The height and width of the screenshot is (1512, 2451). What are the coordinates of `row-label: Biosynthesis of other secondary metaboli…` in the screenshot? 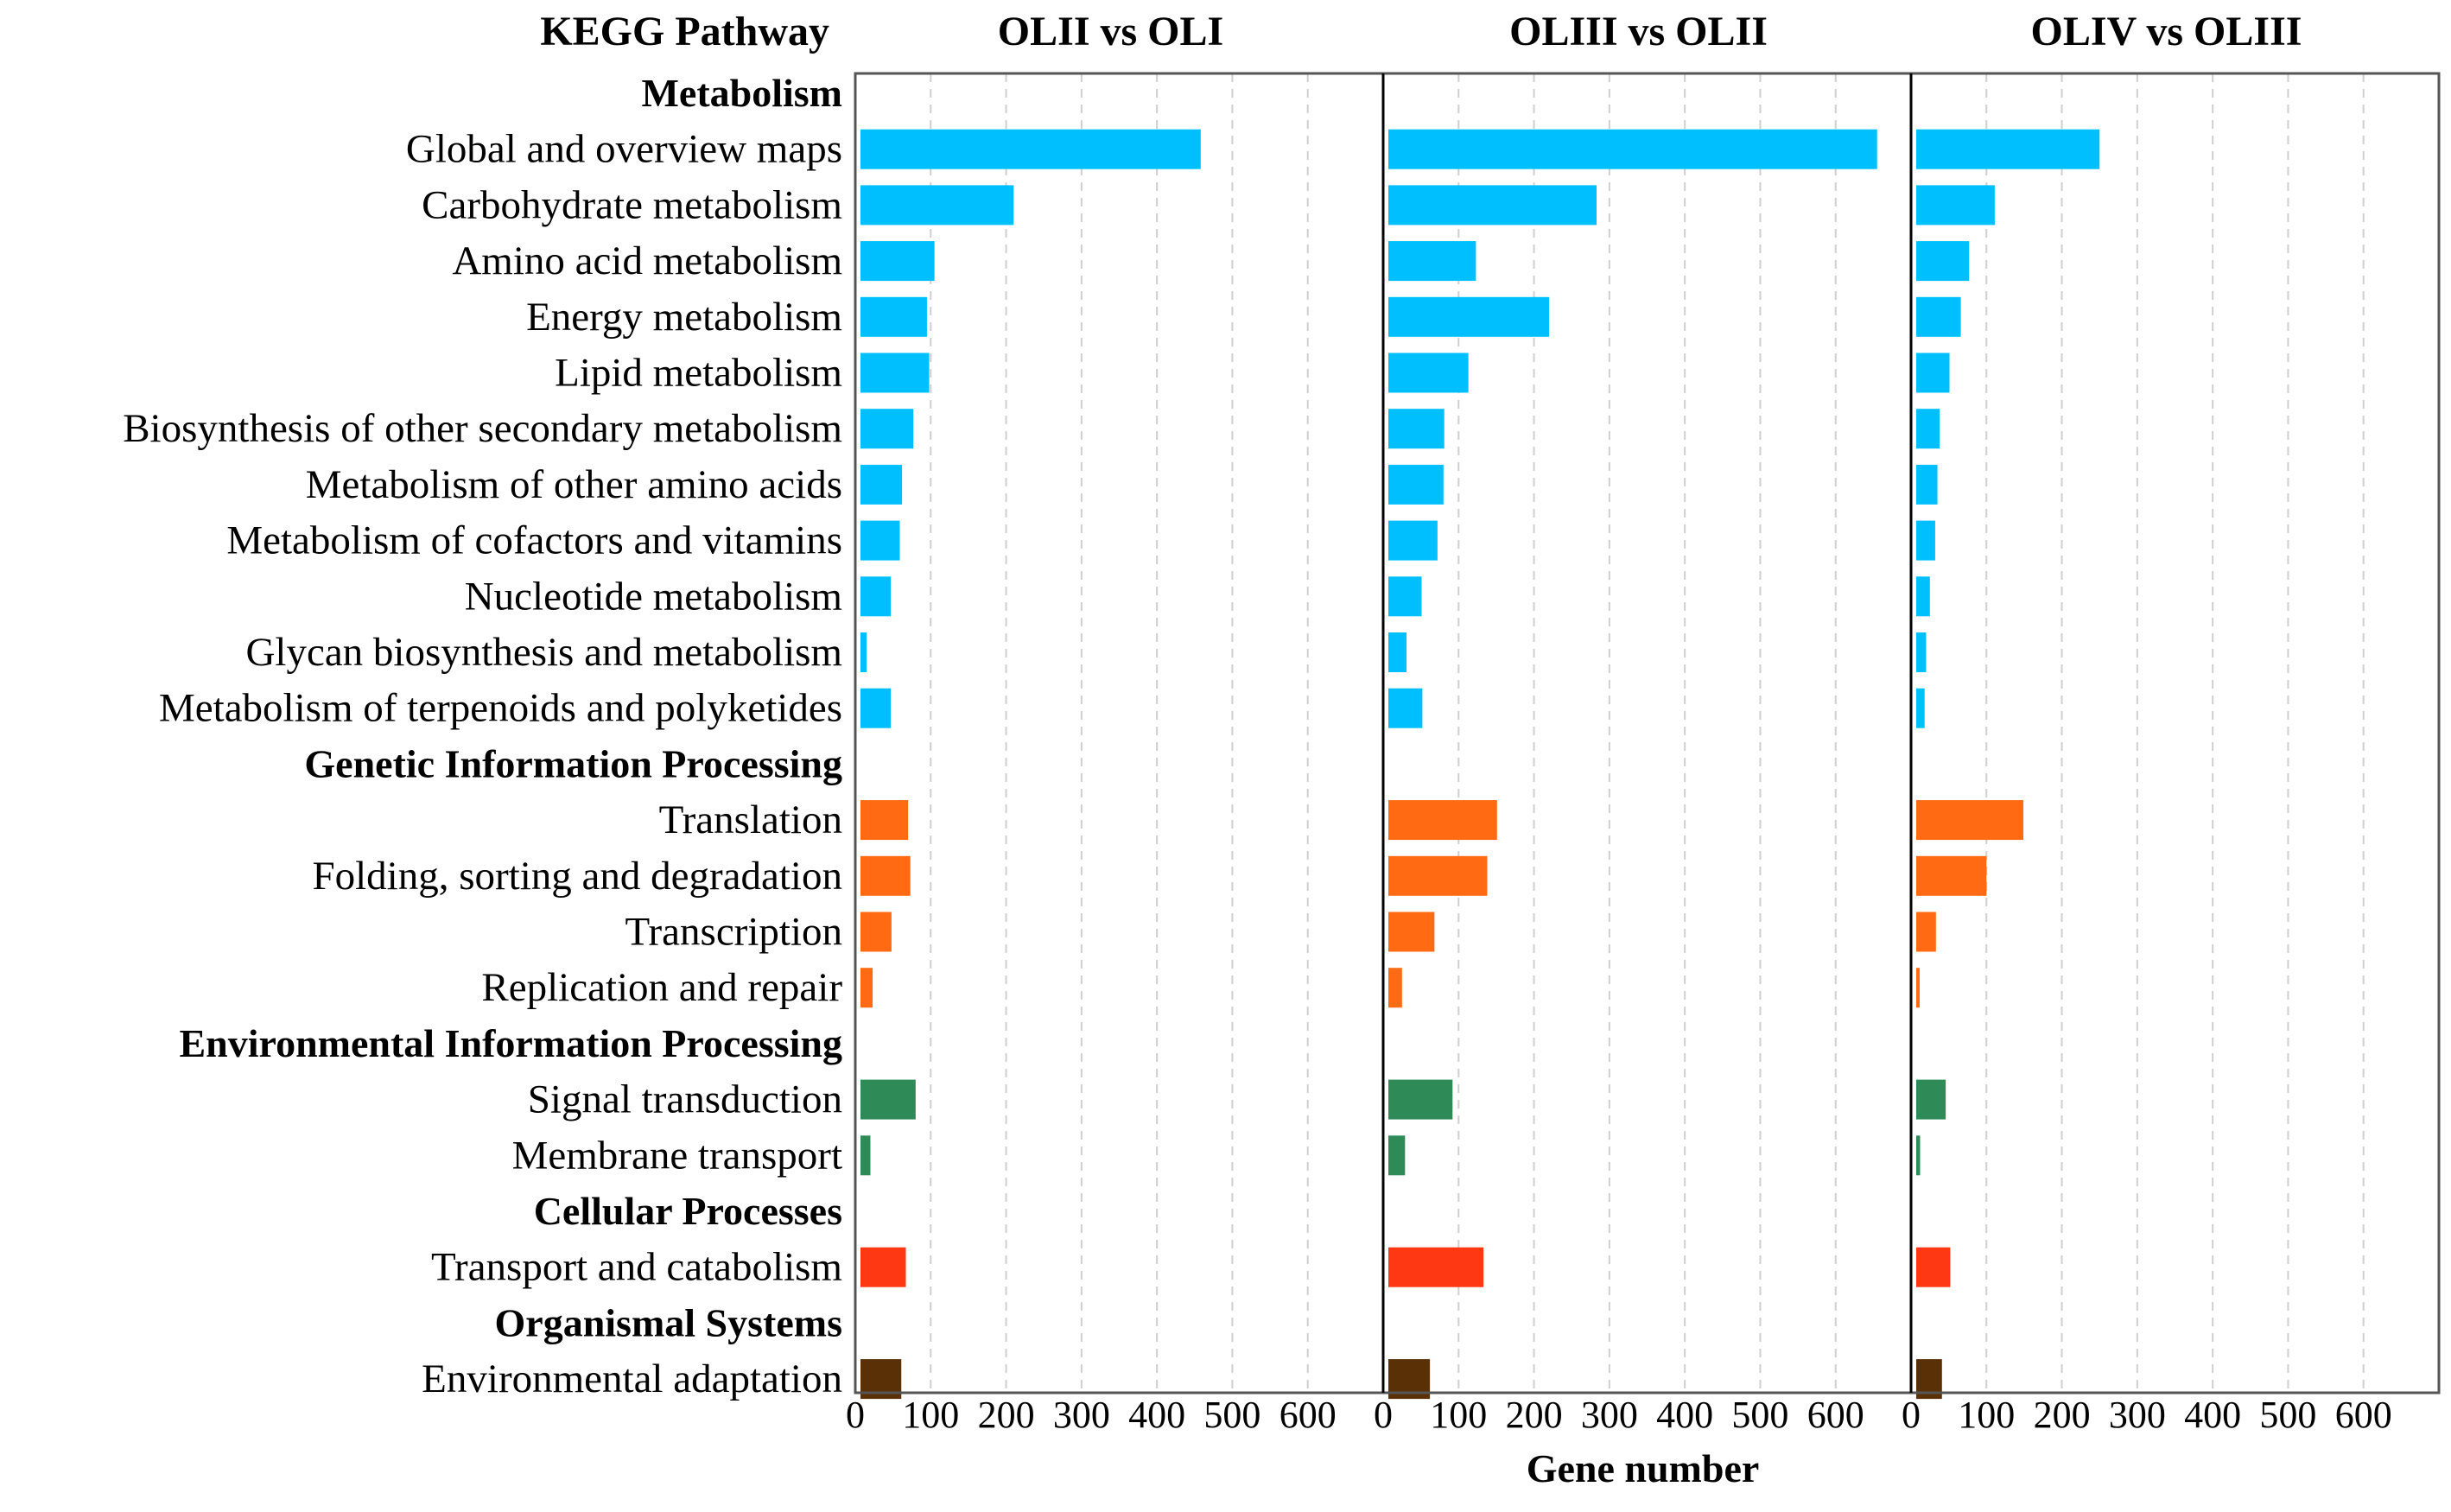 It's located at (482, 428).